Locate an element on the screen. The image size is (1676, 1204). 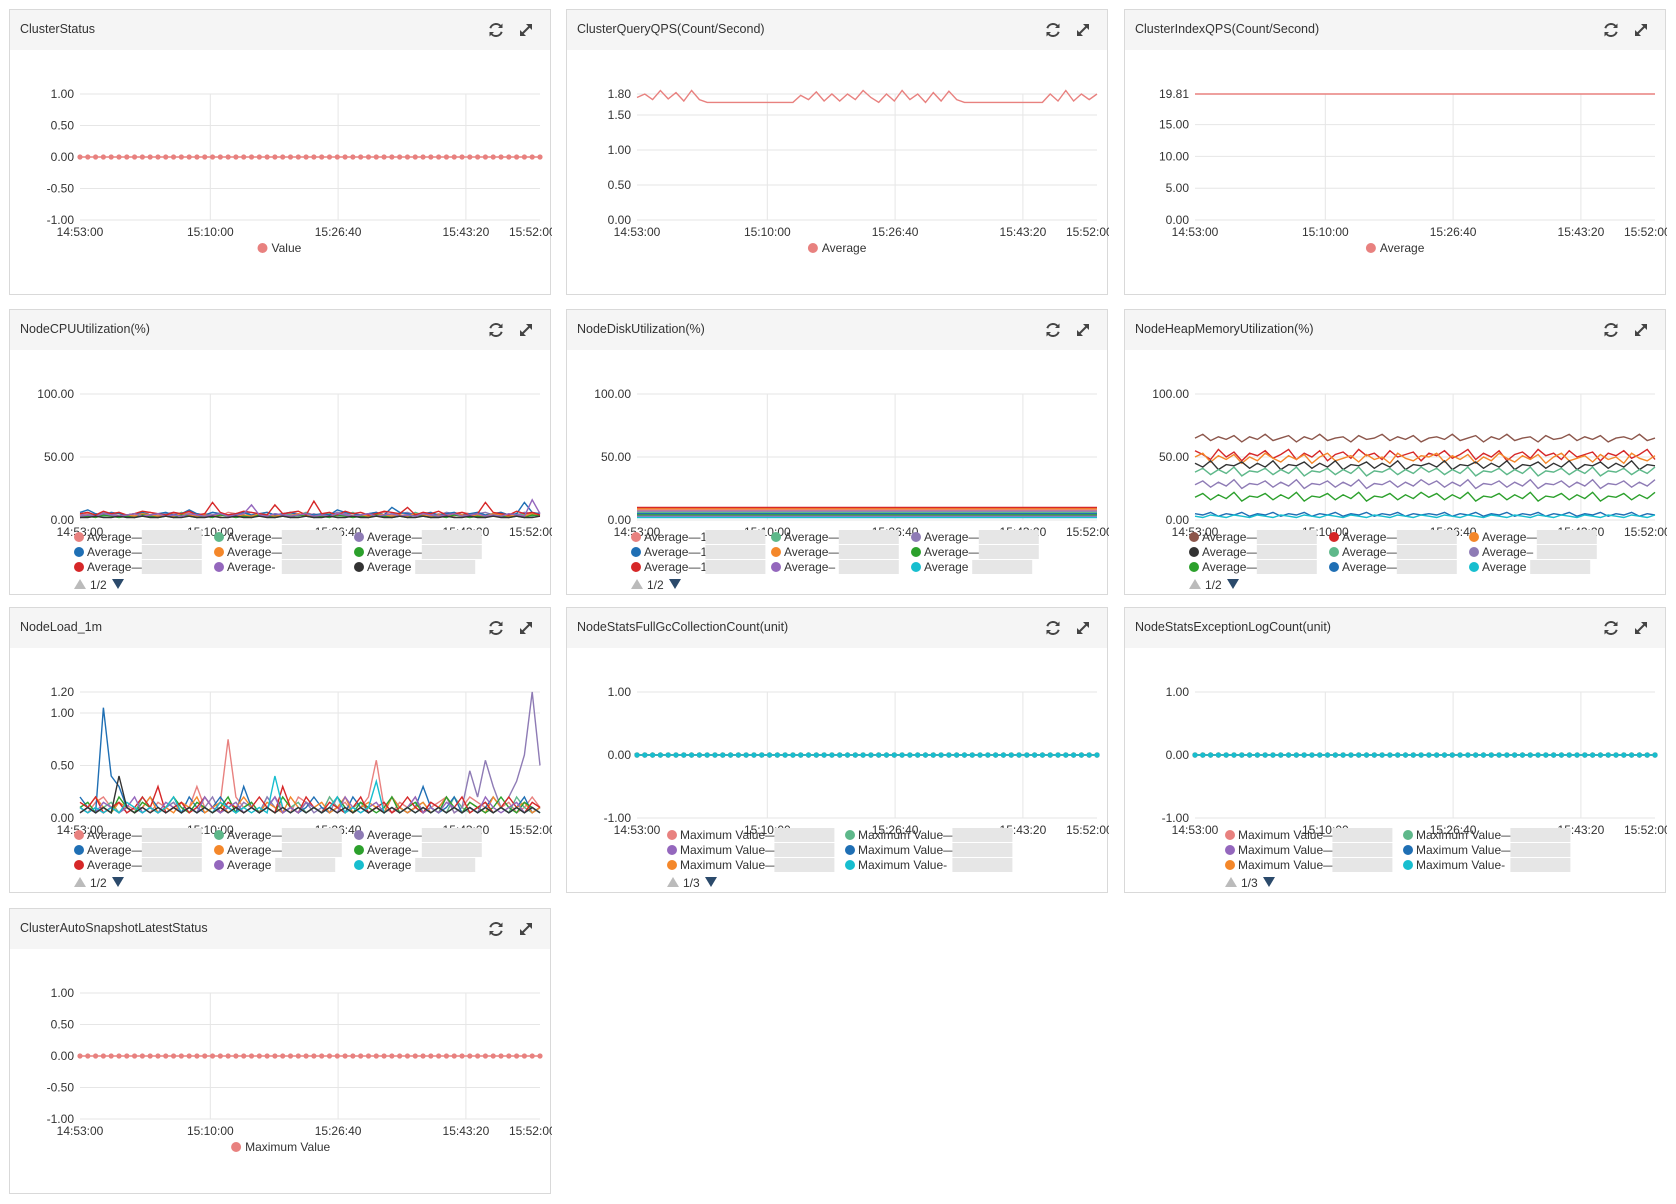
legend-label: Value is located at coordinates (287, 248).